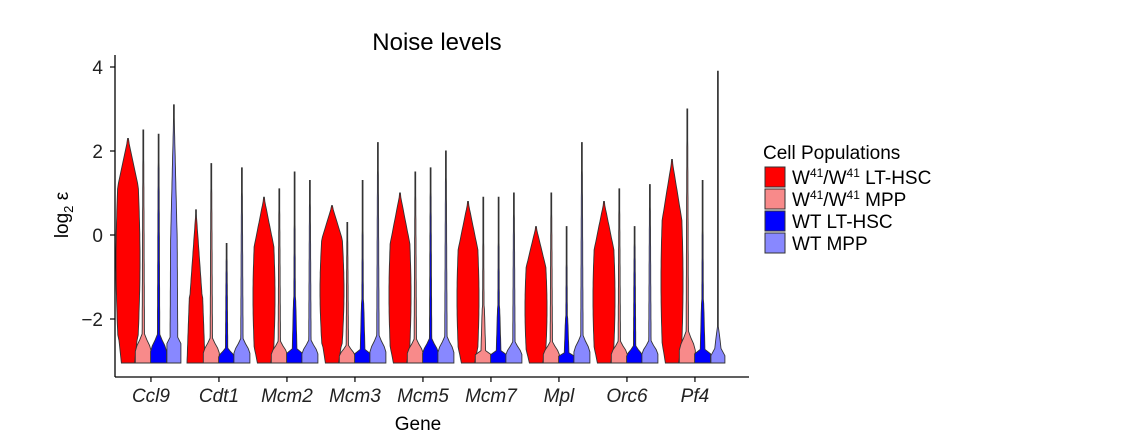 The image size is (1125, 431). Describe the element at coordinates (627, 396) in the screenshot. I see `x-tick-label: Orc6` at that location.